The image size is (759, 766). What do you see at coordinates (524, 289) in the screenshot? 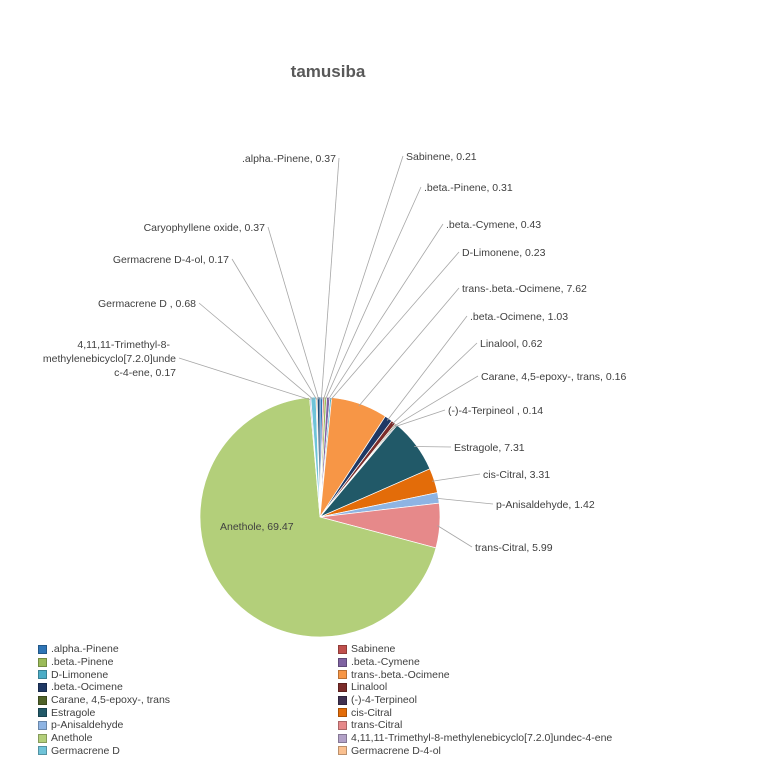
I see `data-label-trans-beta-ocimene: trans-.beta.-Ocimene, 7.62` at bounding box center [524, 289].